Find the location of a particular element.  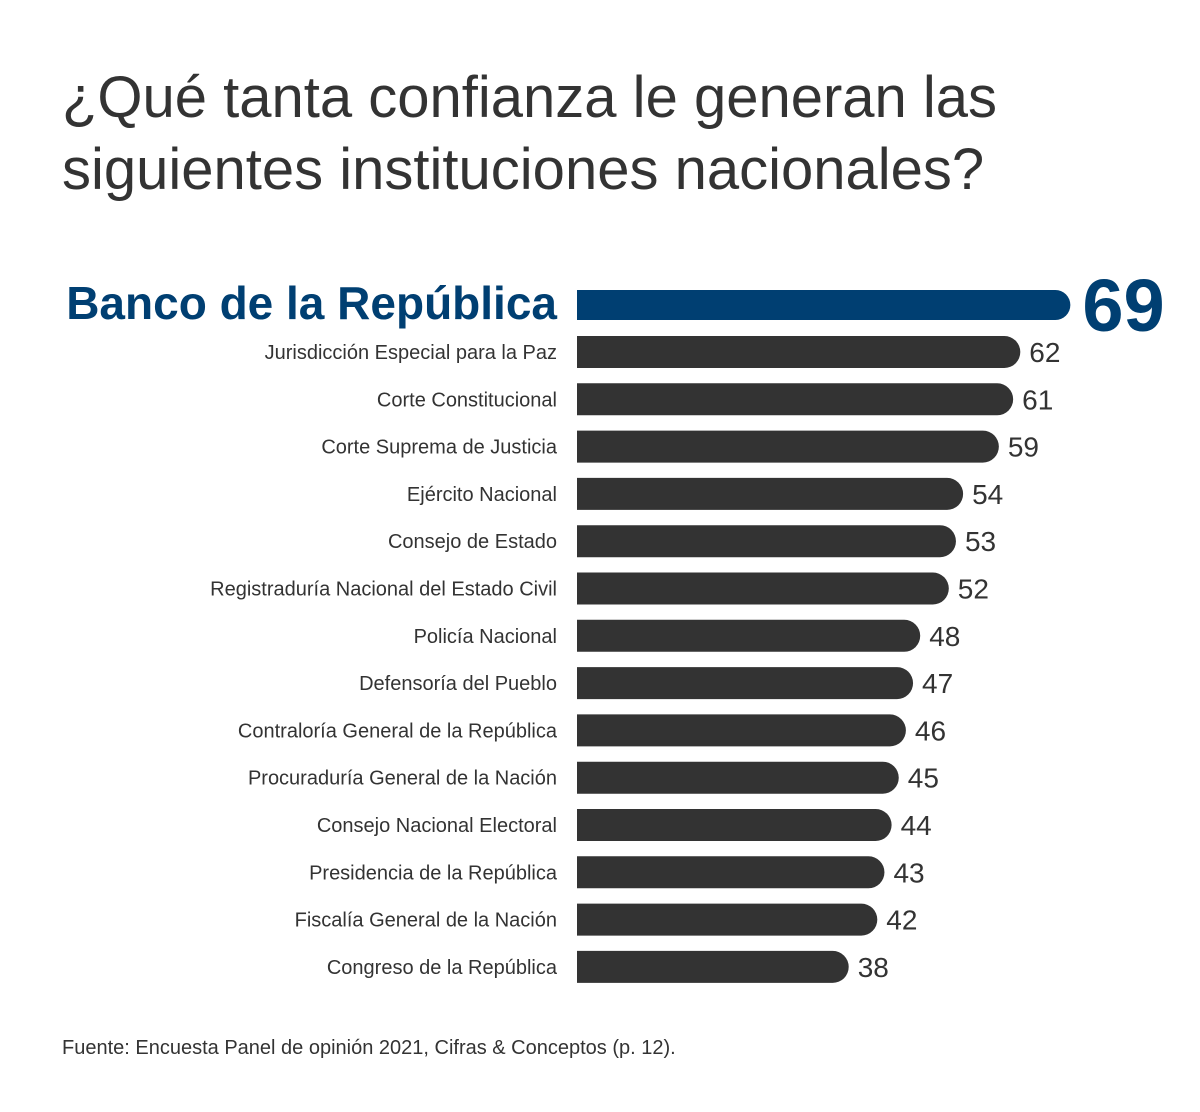

value-label: 42 is located at coordinates (901, 920).